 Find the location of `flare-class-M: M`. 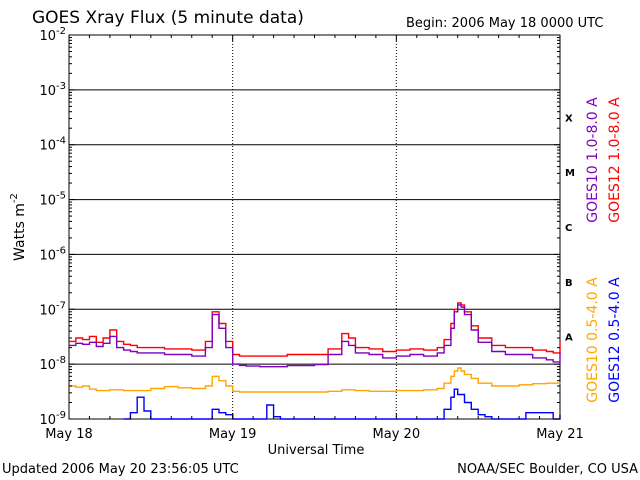

flare-class-M: M is located at coordinates (570, 173).